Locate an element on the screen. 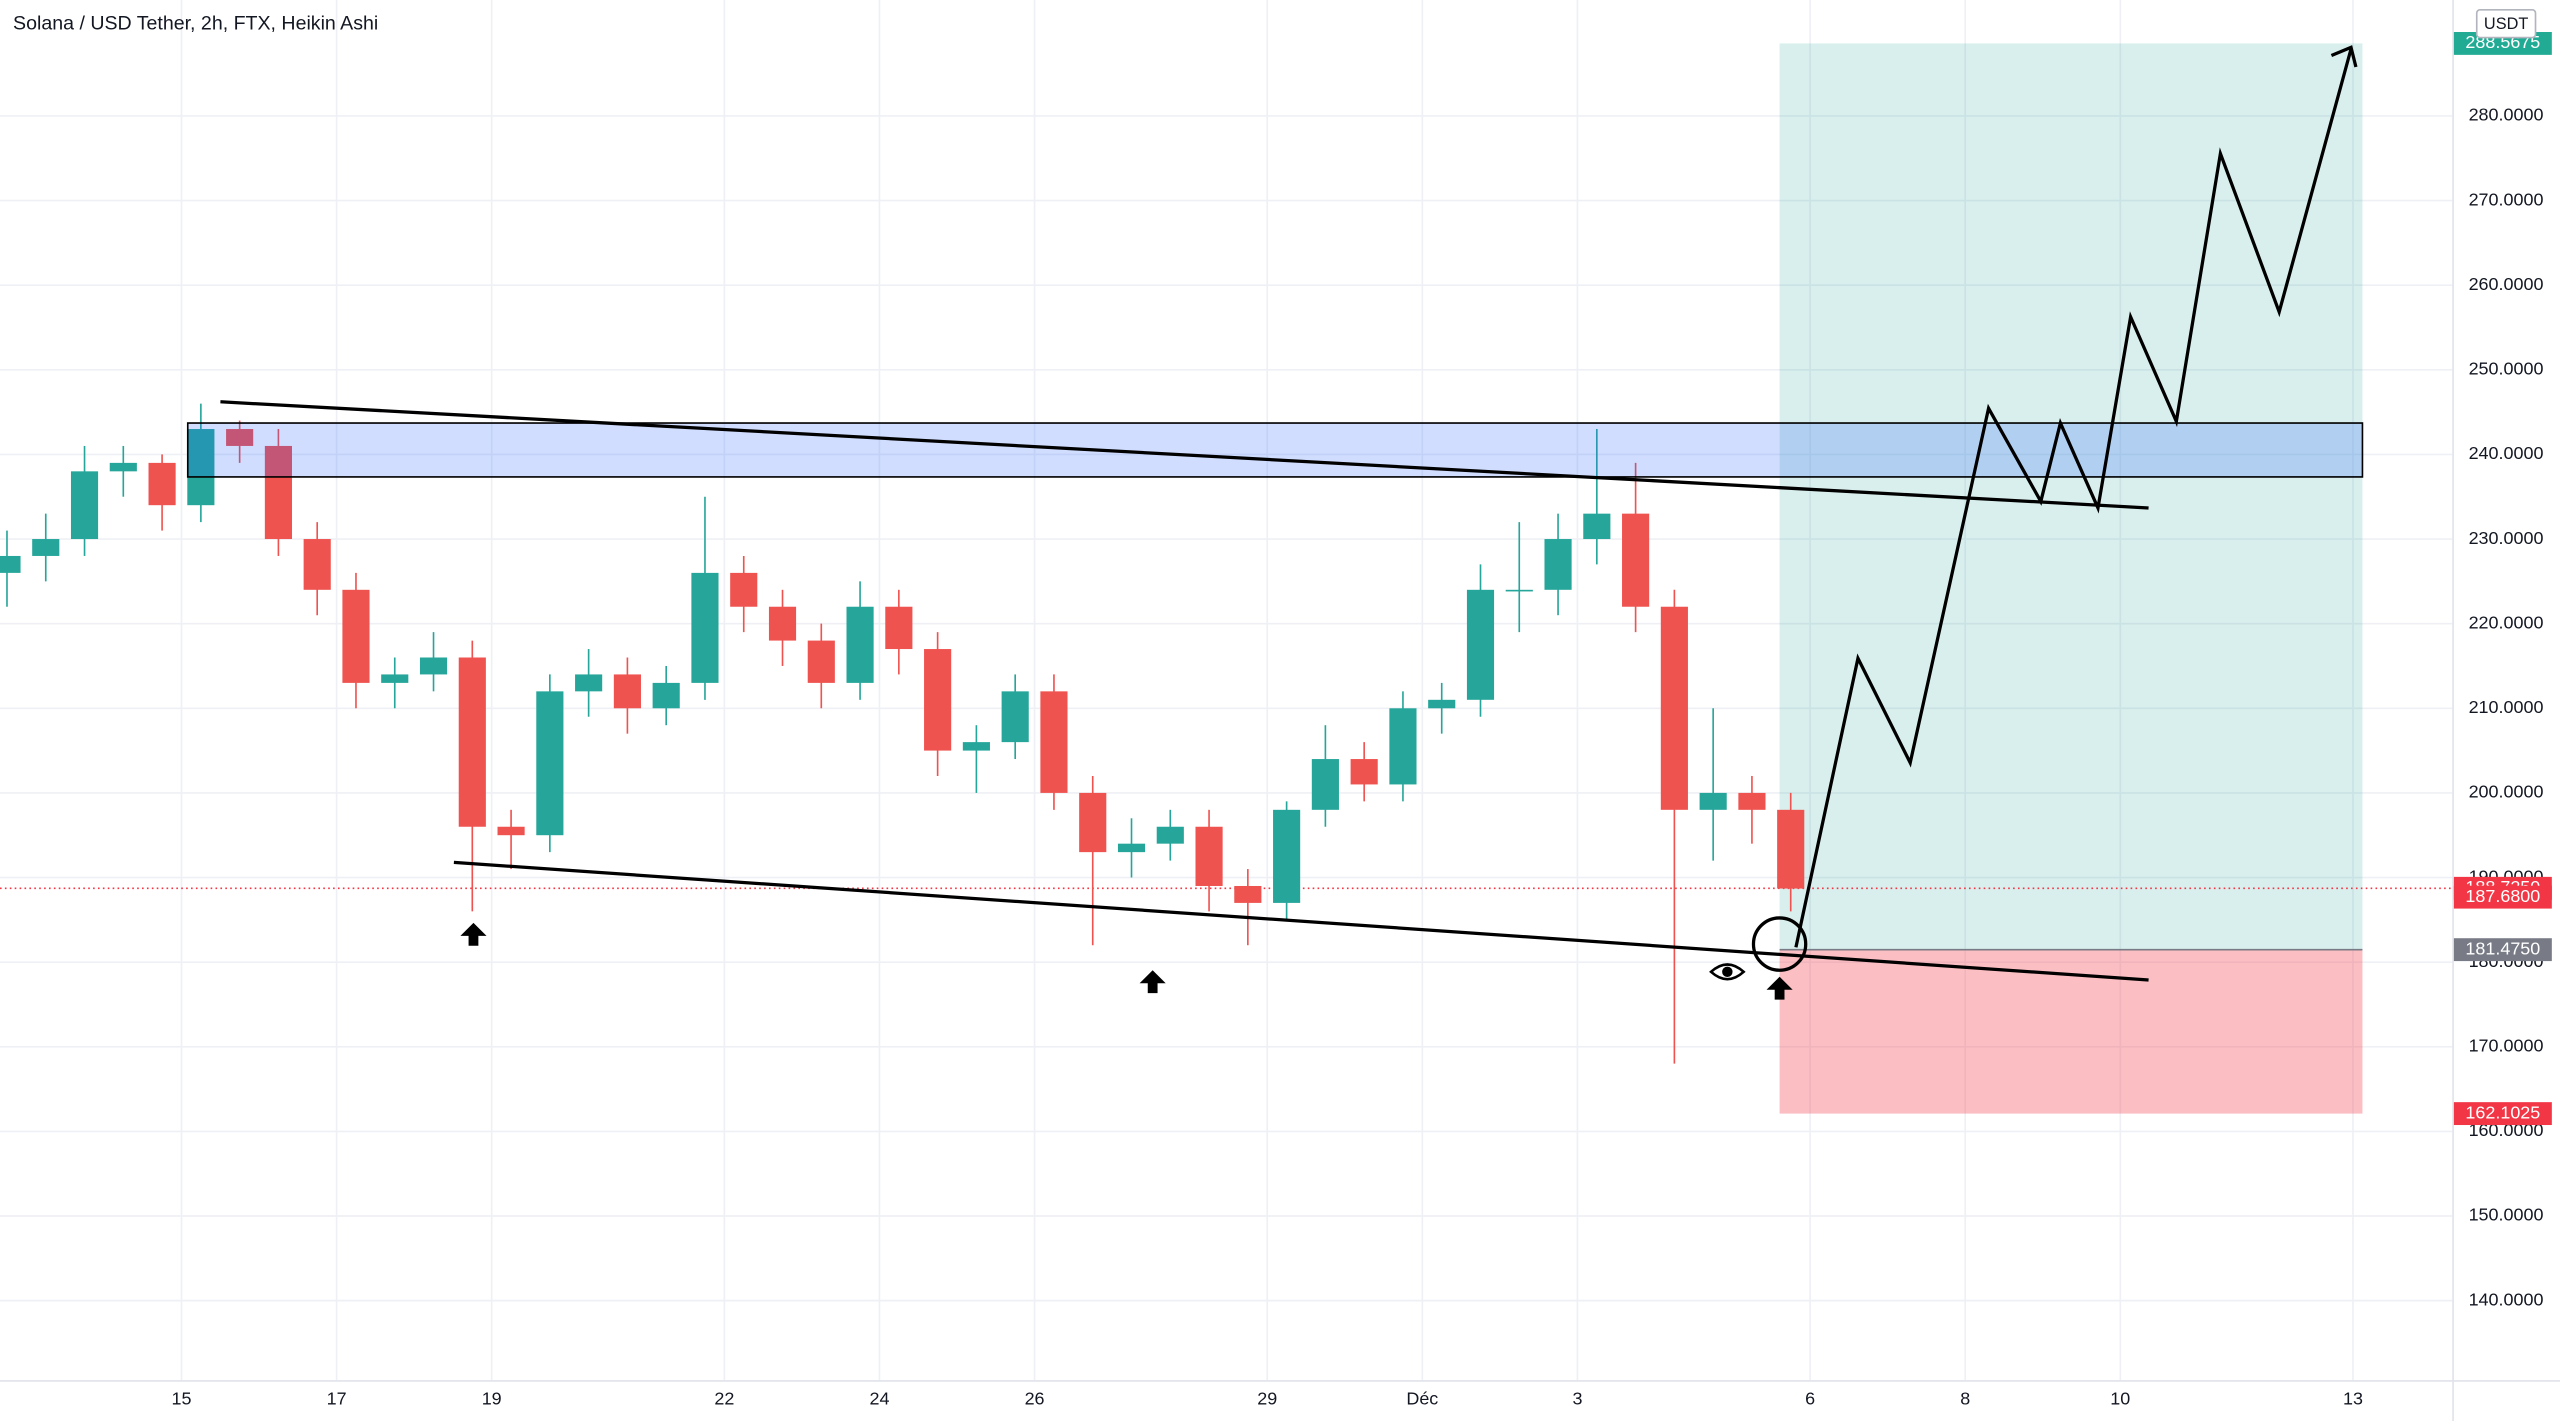  projection-arrowhead is located at coordinates (2344, 56).